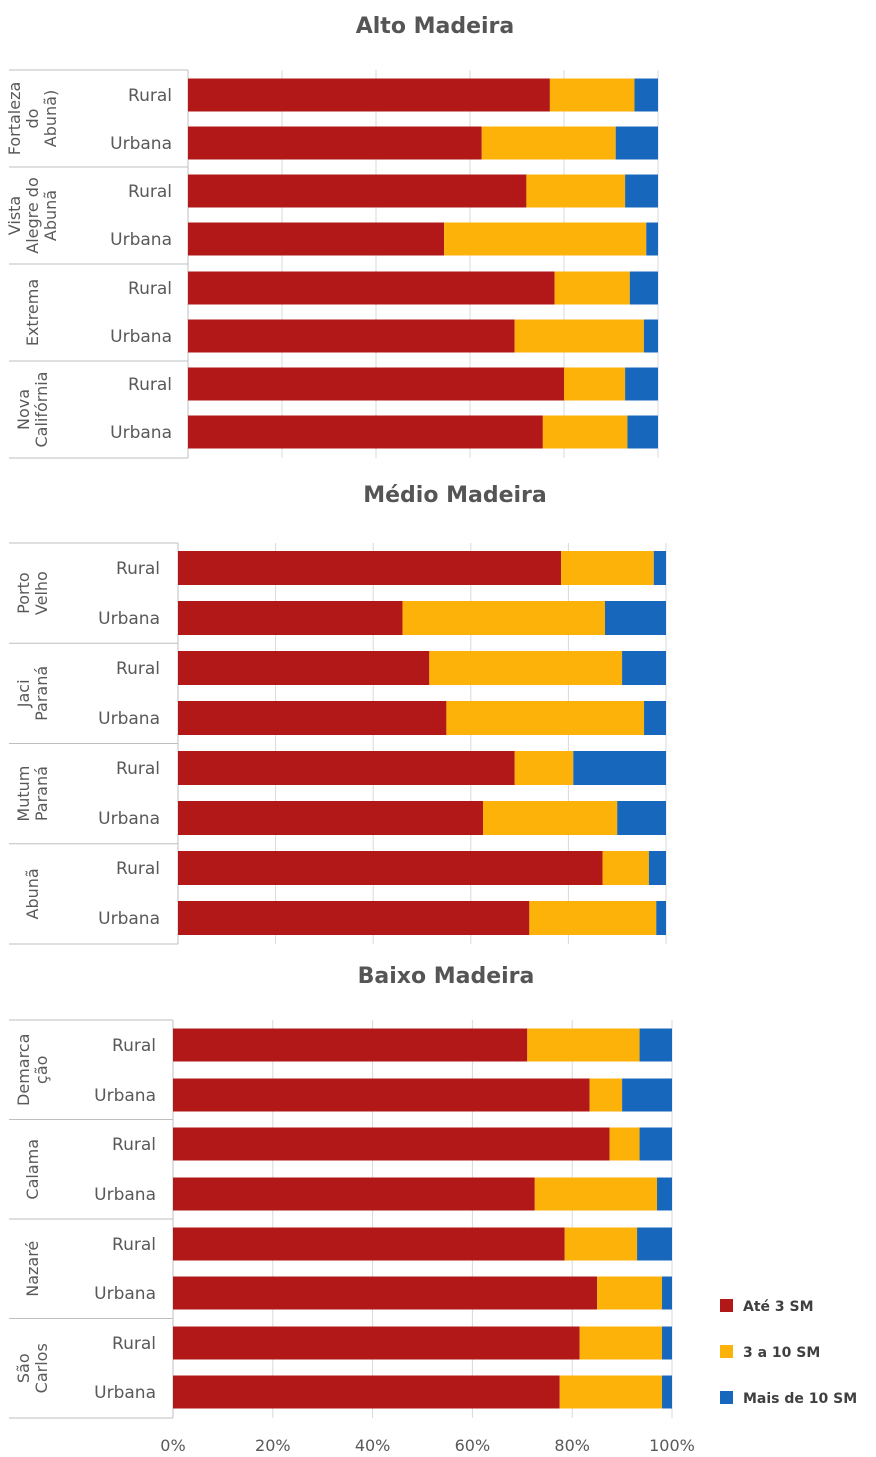 Image resolution: width=876 pixels, height=1457 pixels. I want to click on group-label: VistaAlegre doAbunã, so click(32, 215).